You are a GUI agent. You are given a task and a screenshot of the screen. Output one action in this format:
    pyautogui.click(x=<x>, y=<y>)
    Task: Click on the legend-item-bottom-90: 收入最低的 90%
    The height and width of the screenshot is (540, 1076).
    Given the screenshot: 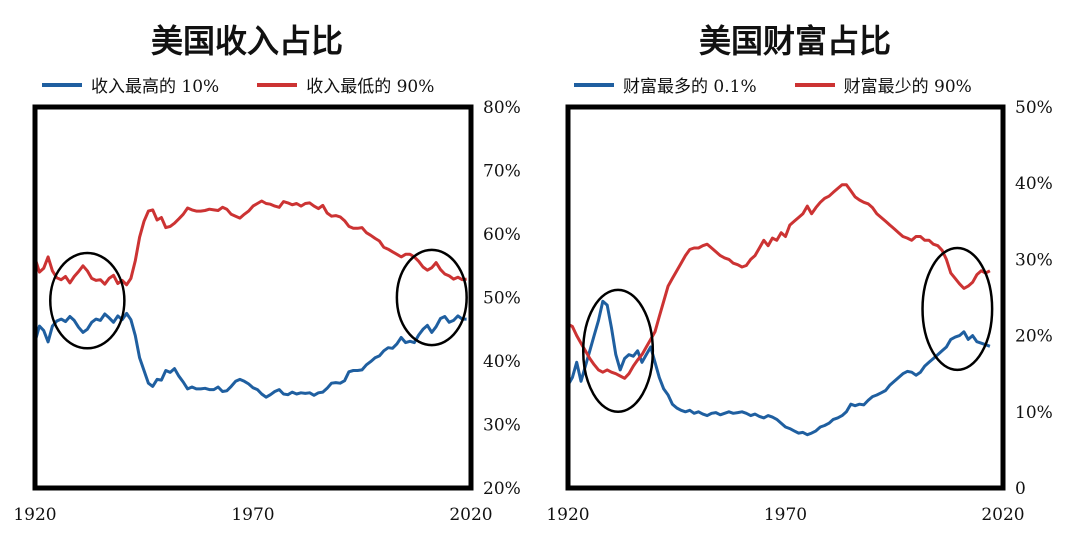 What is the action you would take?
    pyautogui.click(x=345, y=84)
    